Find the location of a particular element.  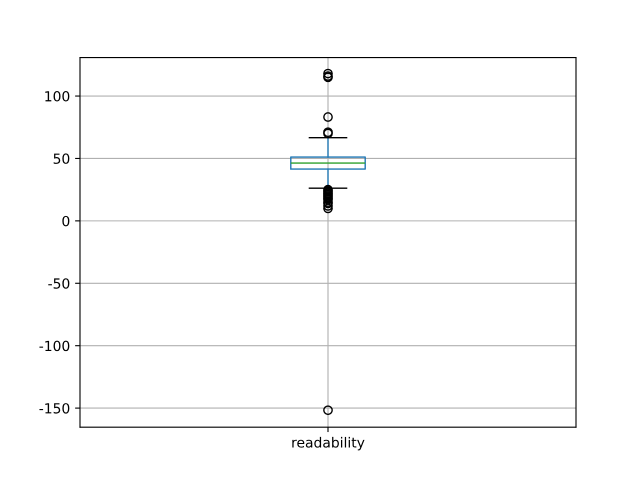

y-tick-label: 100 is located at coordinates (57, 96).